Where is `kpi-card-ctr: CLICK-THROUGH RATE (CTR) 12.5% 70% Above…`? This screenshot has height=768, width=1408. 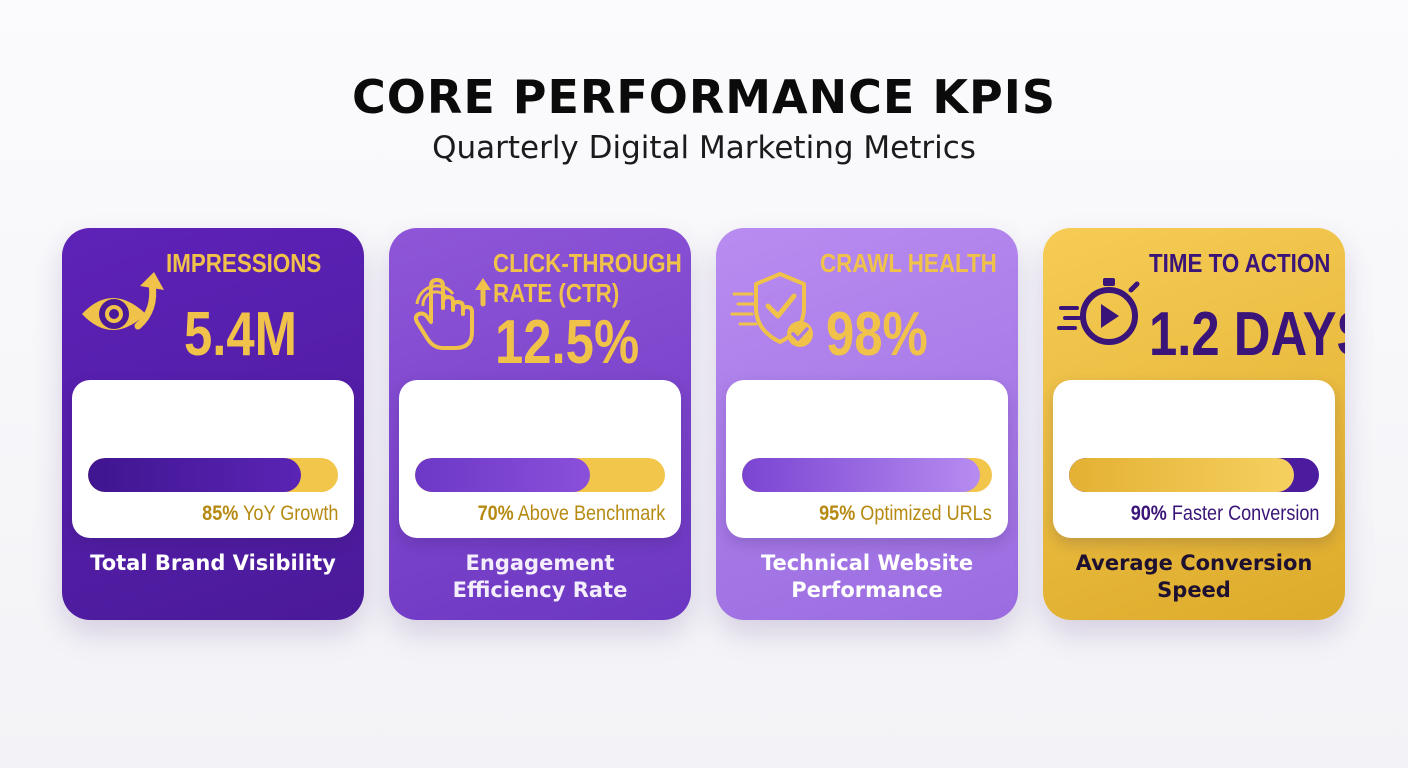 kpi-card-ctr: CLICK-THROUGH RATE (CTR) 12.5% 70% Above… is located at coordinates (540, 424).